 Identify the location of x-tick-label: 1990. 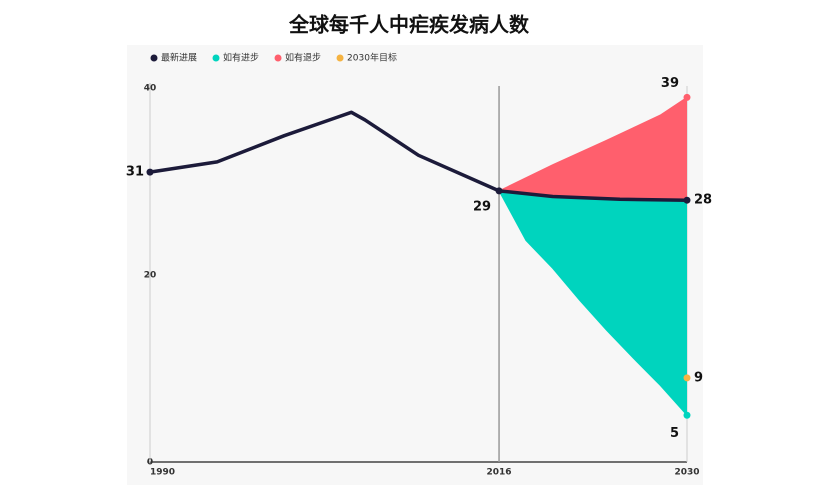
(162, 473).